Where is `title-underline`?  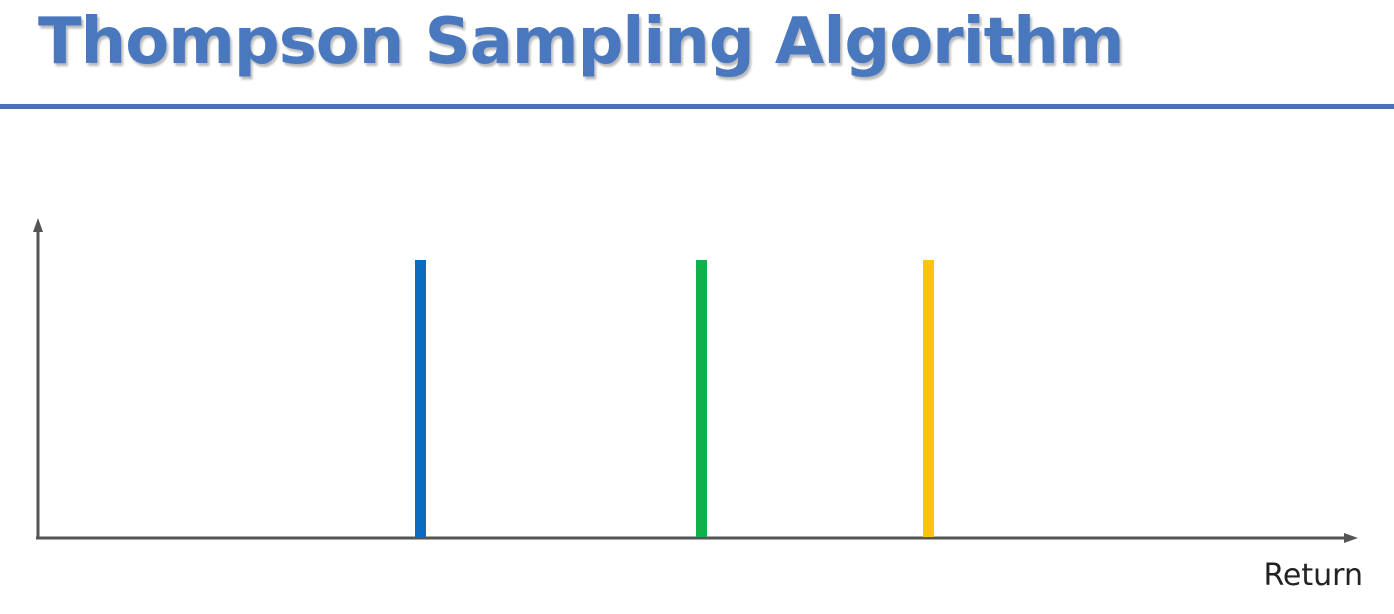
title-underline is located at coordinates (697, 106).